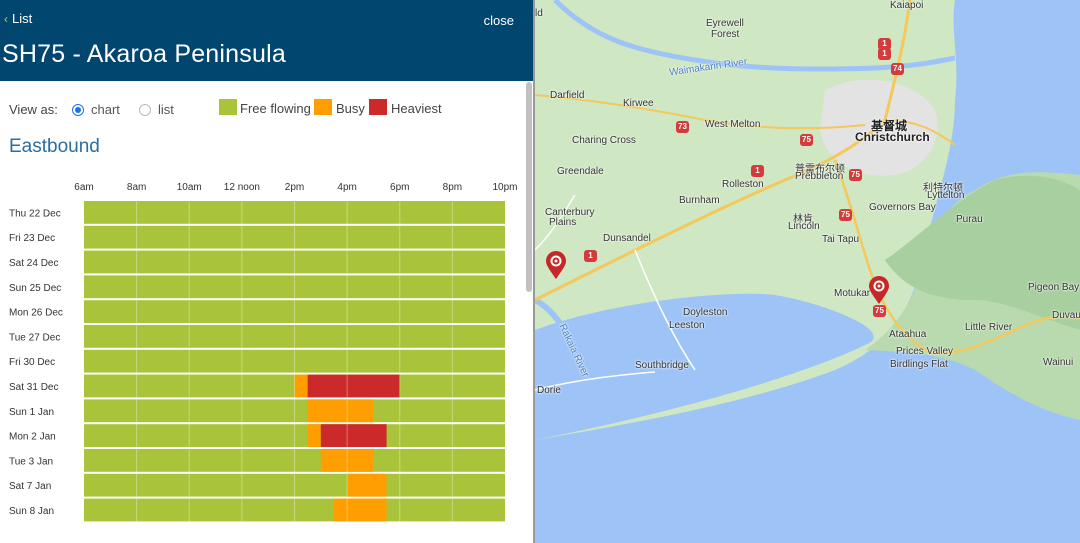 Image resolution: width=1080 pixels, height=543 pixels. I want to click on map-label: Prices Valley, so click(925, 351).